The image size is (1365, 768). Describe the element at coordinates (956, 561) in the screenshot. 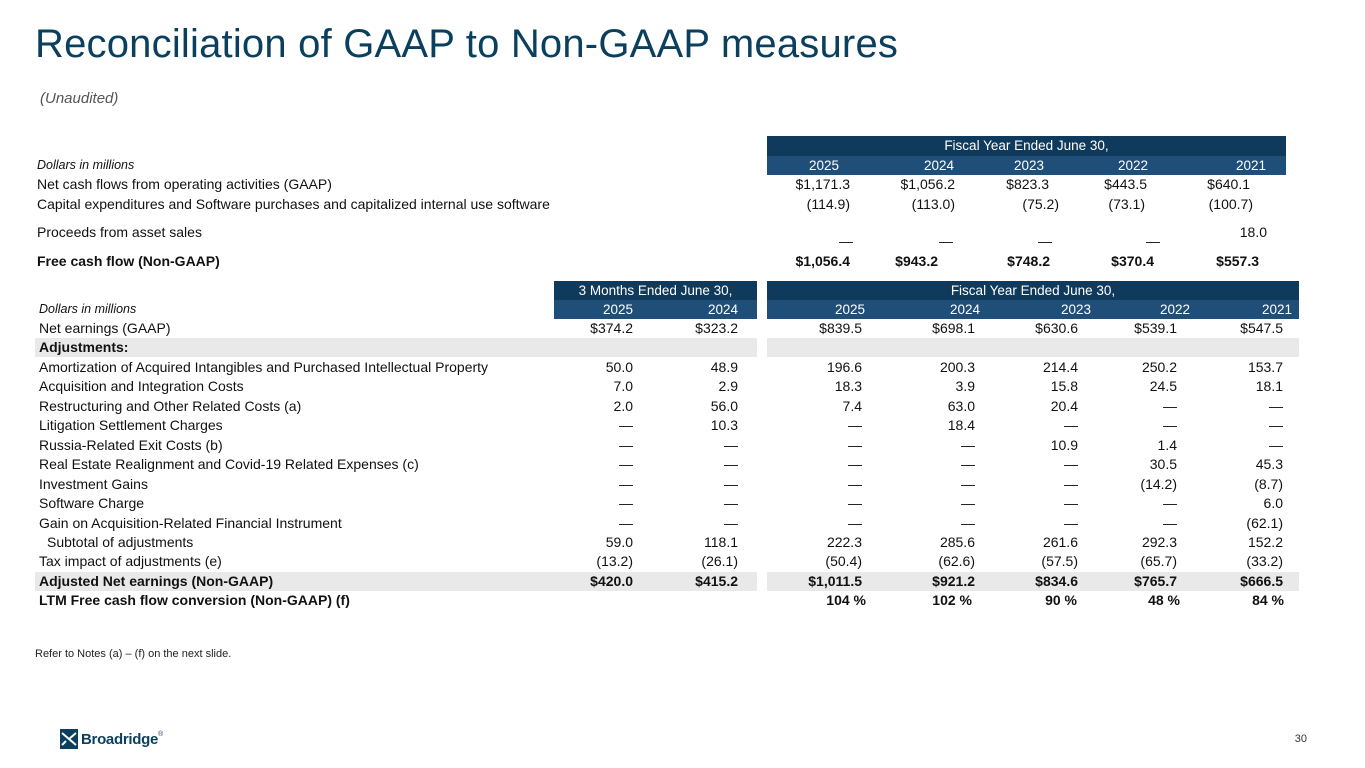

I see `table2-cell: (62.6)` at that location.